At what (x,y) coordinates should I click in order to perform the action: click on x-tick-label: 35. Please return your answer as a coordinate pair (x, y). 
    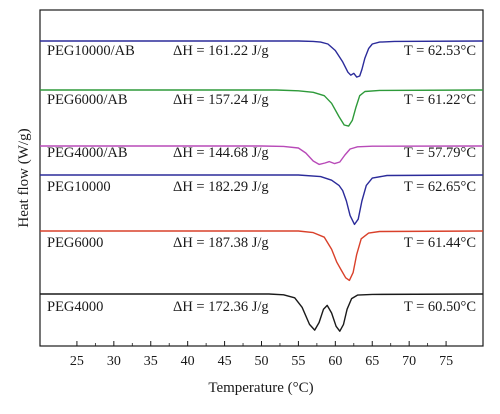
    Looking at the image, I should click on (151, 361).